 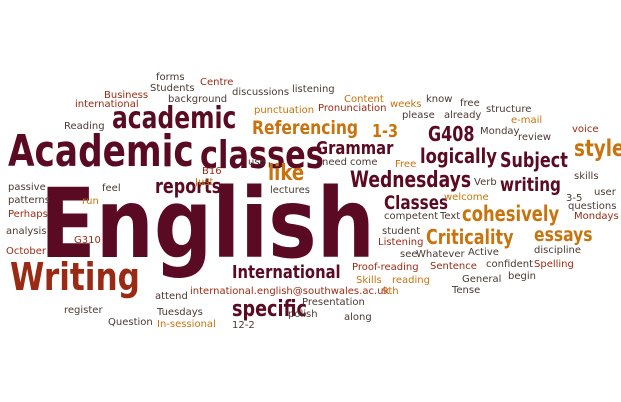 I want to click on word-skills-cap: Skills, so click(x=369, y=280).